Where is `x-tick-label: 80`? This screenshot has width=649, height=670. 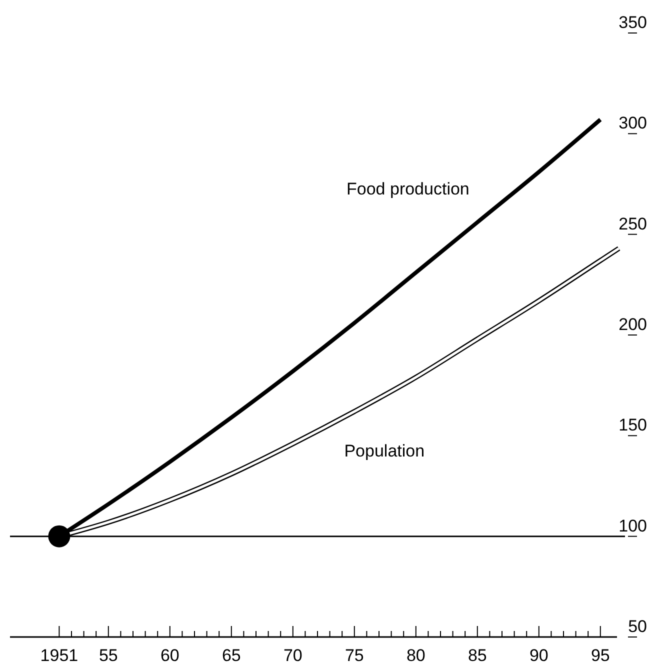 x-tick-label: 80 is located at coordinates (416, 655).